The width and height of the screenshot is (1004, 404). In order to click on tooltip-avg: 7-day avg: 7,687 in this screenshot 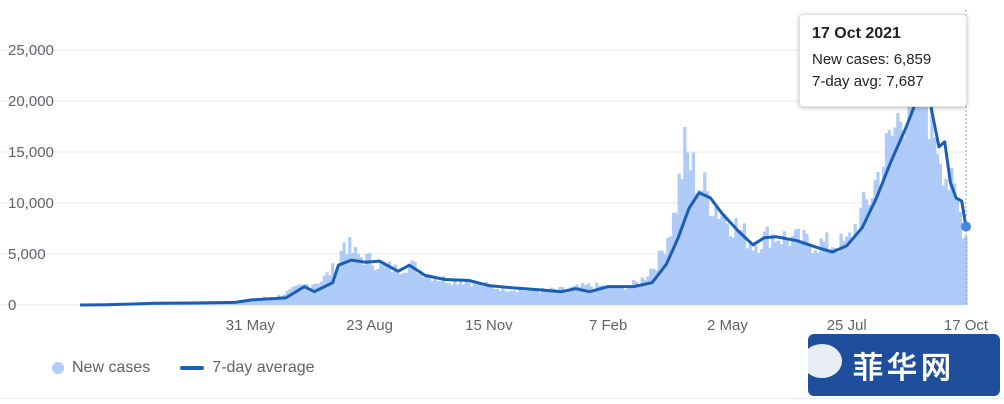, I will do `click(883, 82)`.